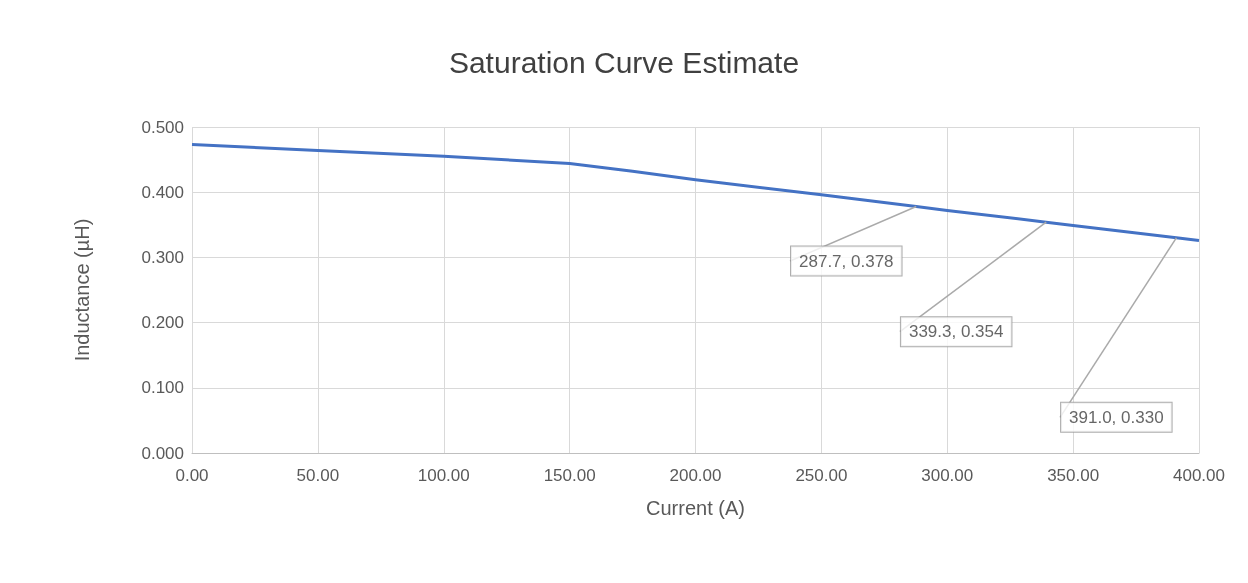 Image resolution: width=1248 pixels, height=583 pixels. What do you see at coordinates (1073, 475) in the screenshot?
I see `x-tick-label: 350.00` at bounding box center [1073, 475].